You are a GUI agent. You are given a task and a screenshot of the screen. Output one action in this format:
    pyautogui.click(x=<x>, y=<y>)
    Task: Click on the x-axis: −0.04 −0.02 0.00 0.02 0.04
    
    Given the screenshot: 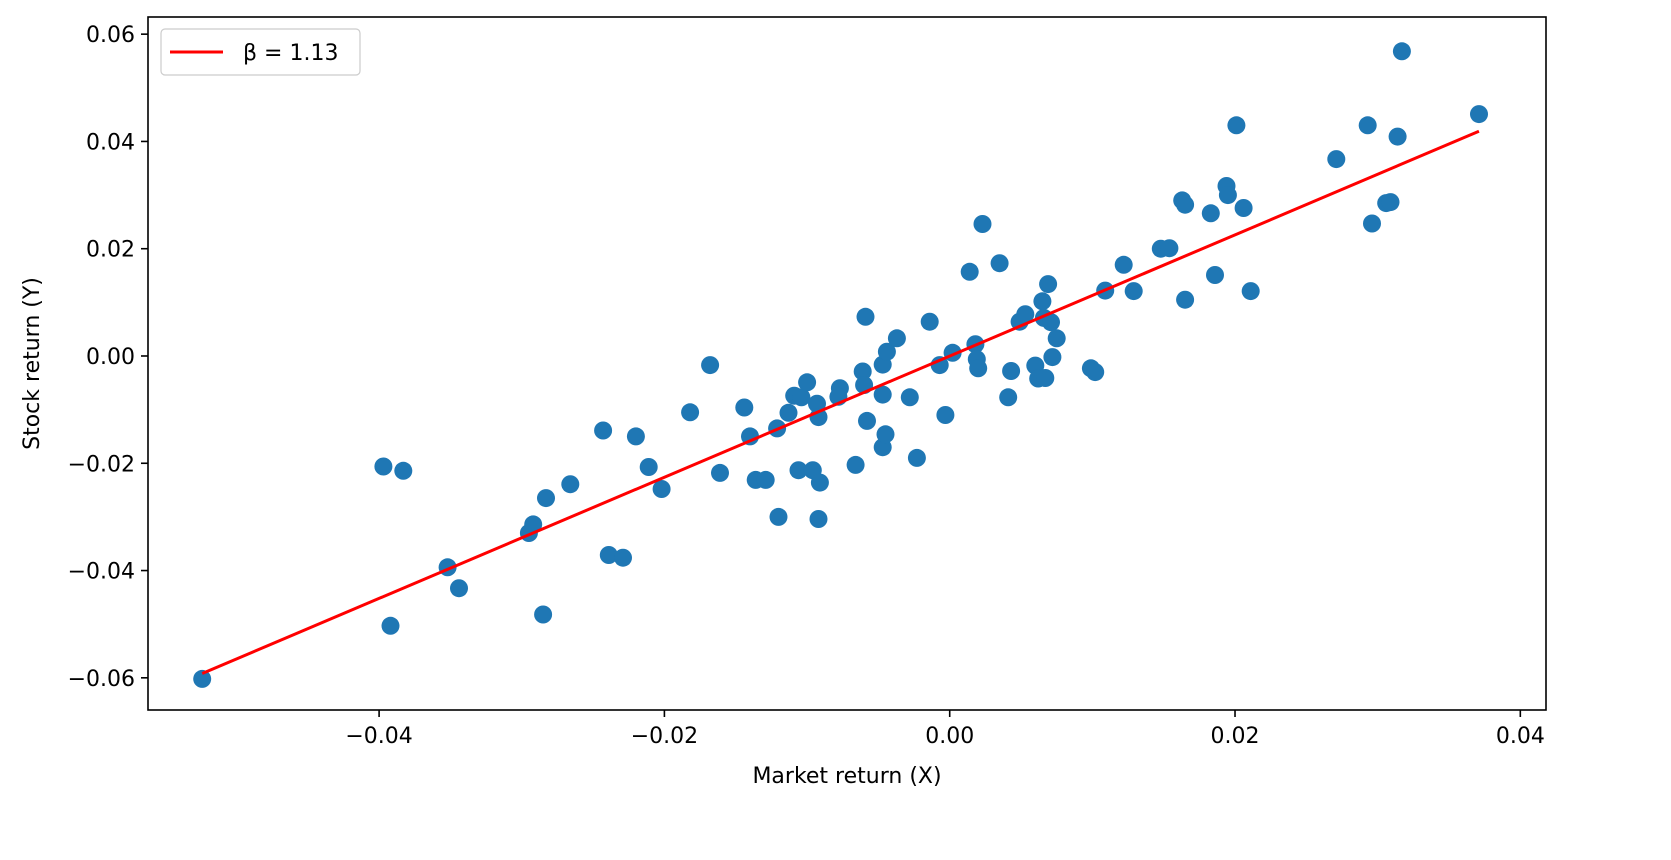 What is the action you would take?
    pyautogui.click(x=945, y=729)
    